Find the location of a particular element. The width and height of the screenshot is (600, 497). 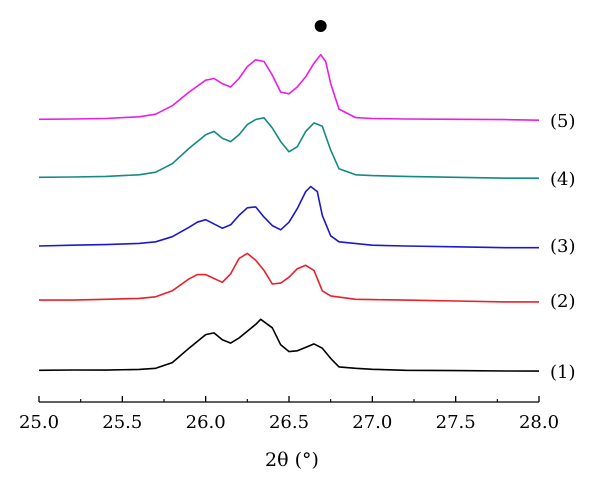

series-label-3: (3) is located at coordinates (563, 246).